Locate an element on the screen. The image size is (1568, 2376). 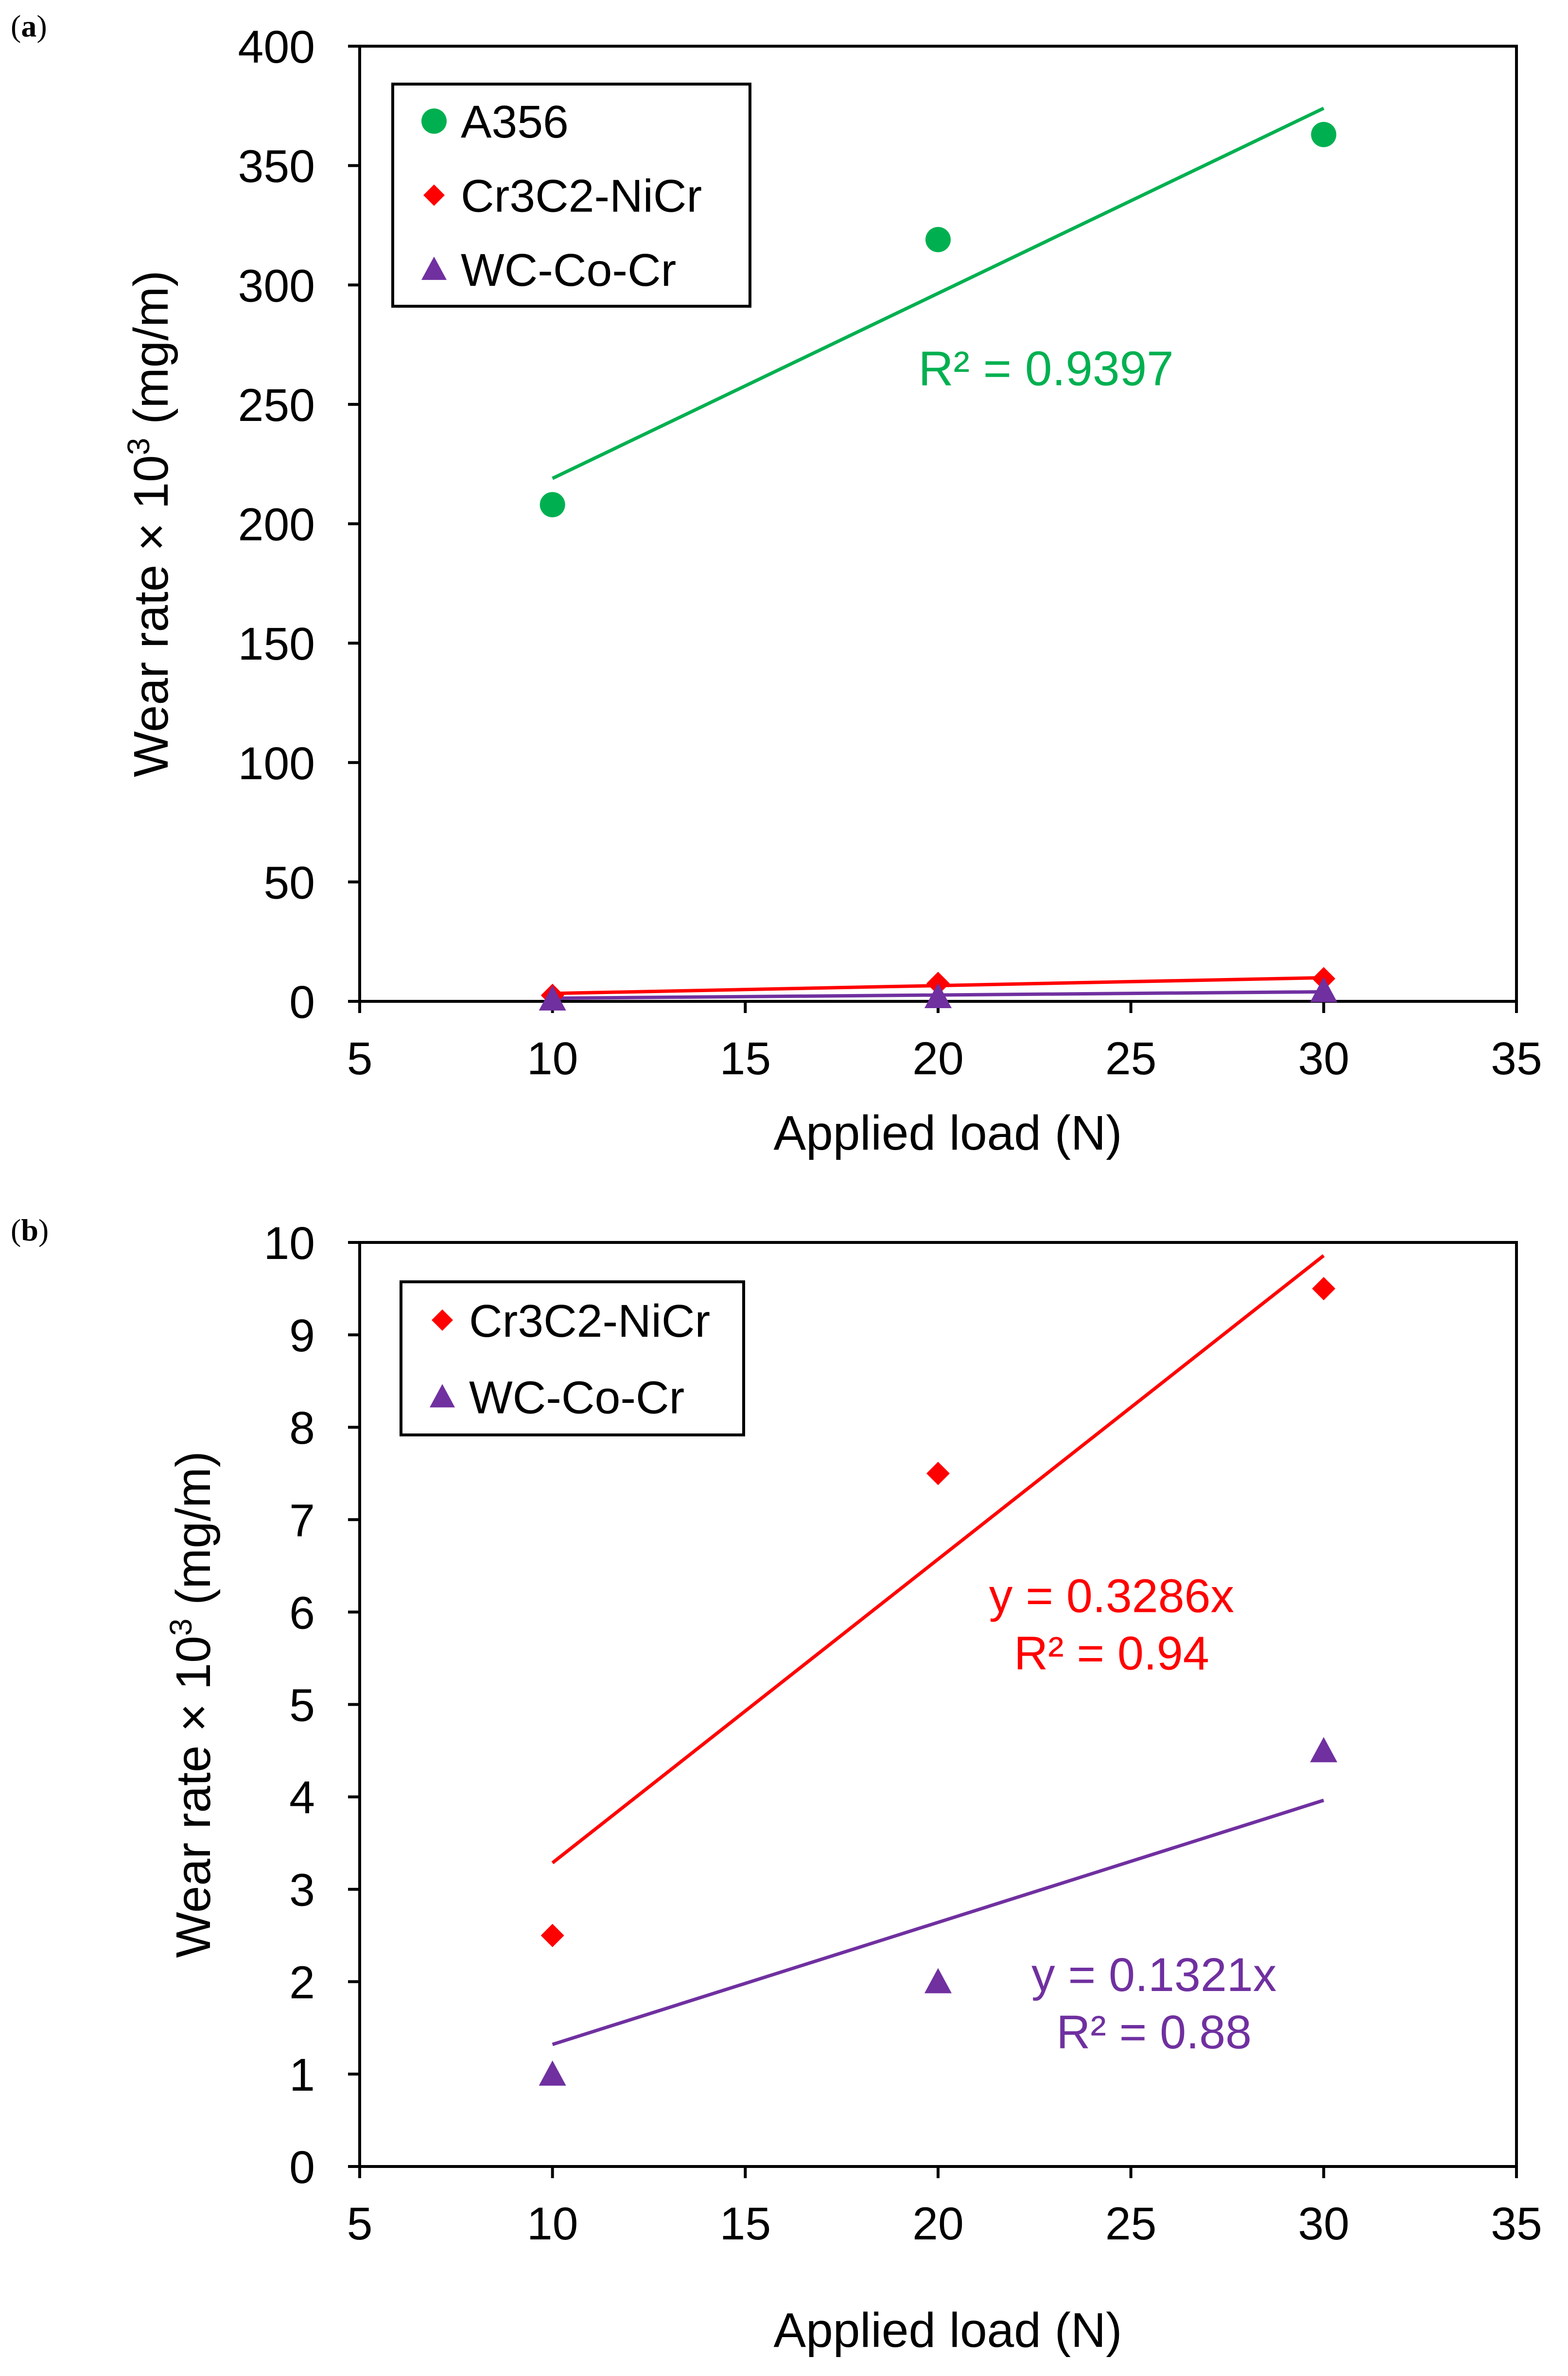
regression-annotation: y = 0.3286x R² = 0.94 is located at coordinates (1111, 1624).